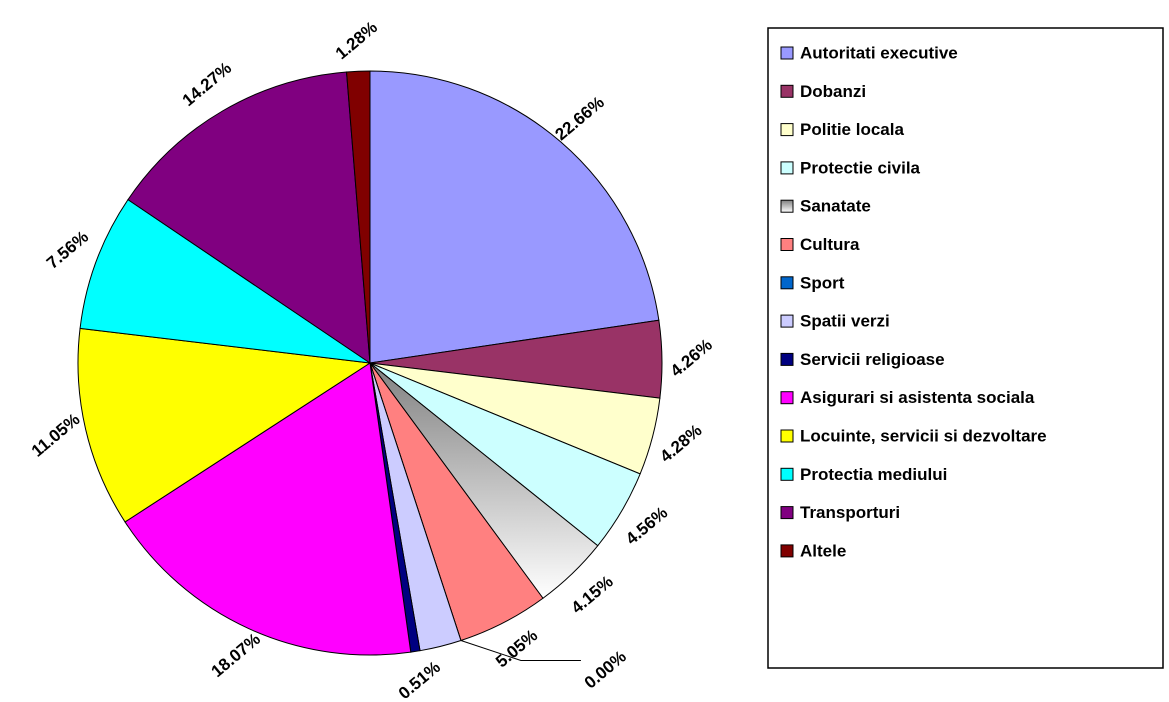  I want to click on data-label: 7.56%, so click(67, 250).